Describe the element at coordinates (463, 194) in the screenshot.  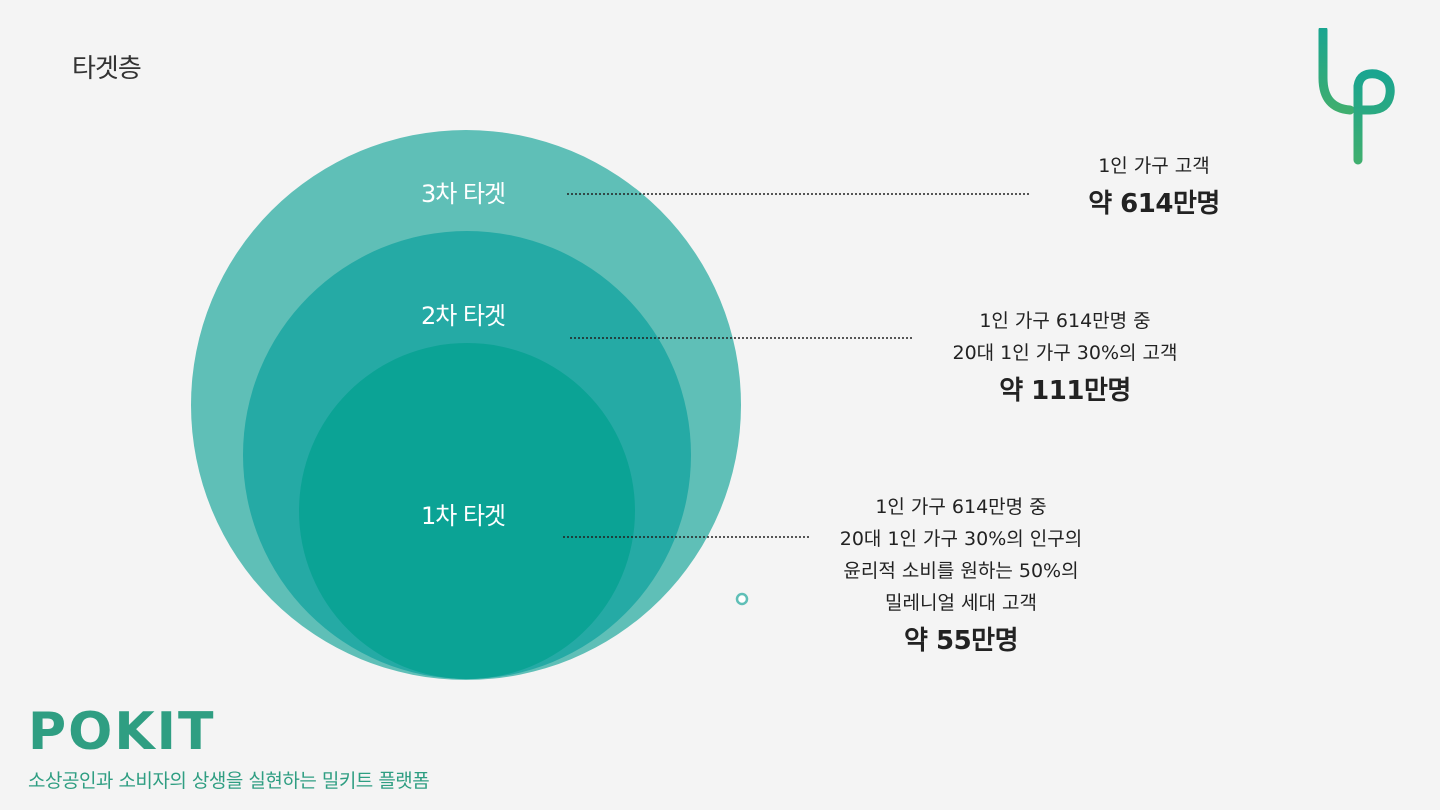
I see `target-label-3: 3차 타겟` at that location.